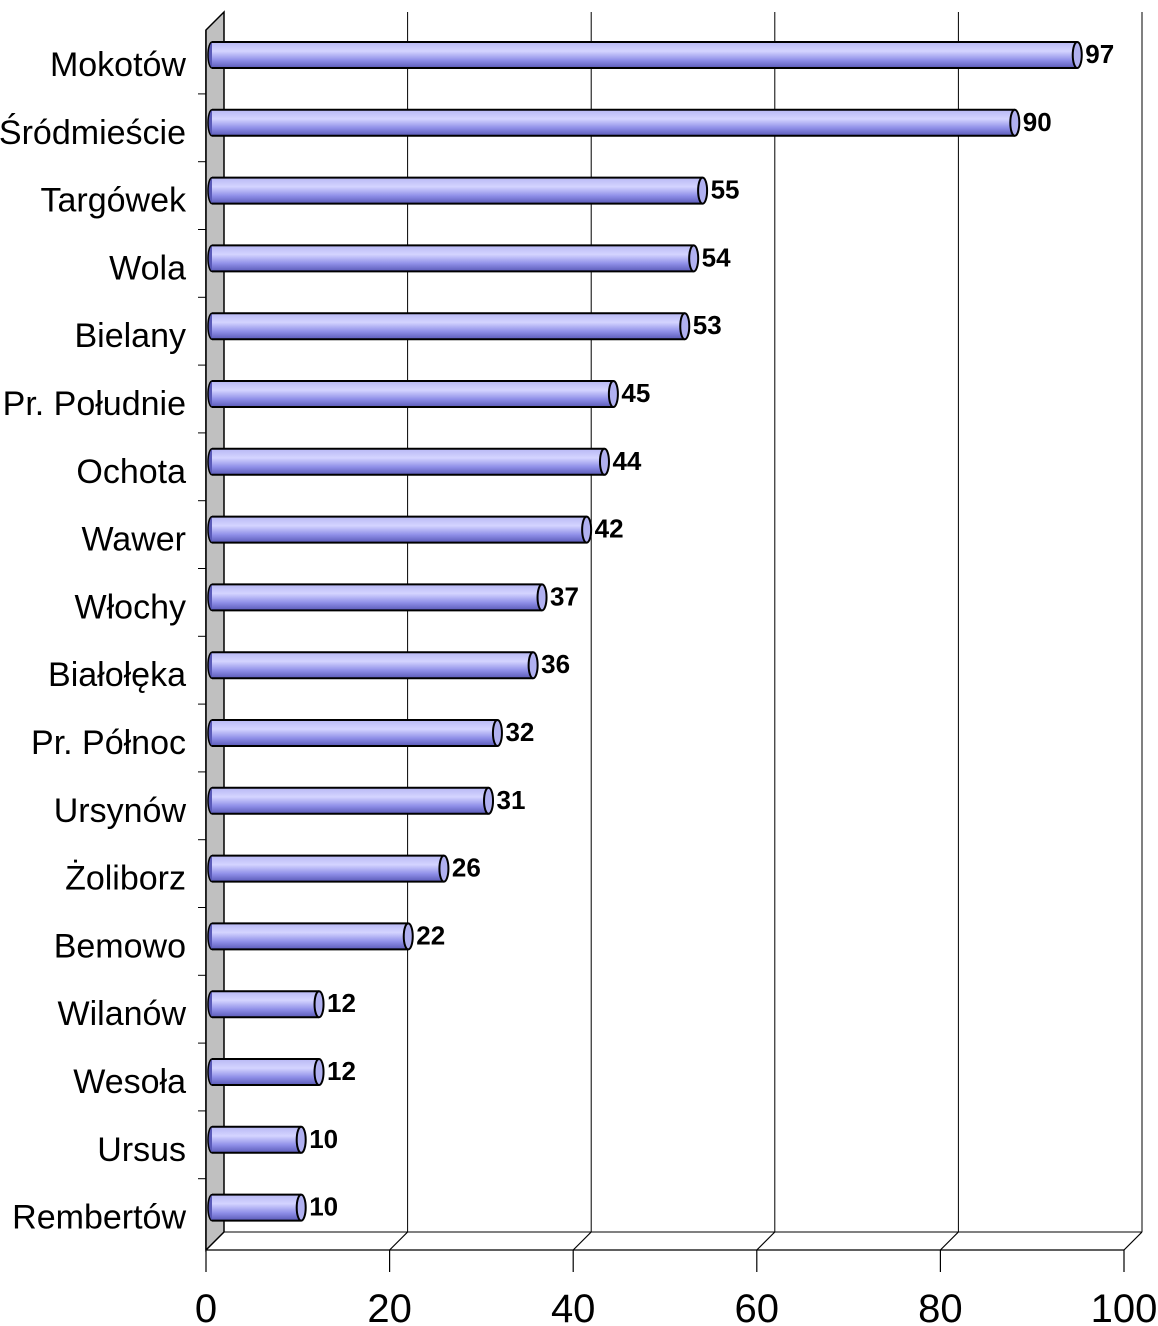 The image size is (1158, 1326). Describe the element at coordinates (707, 325) in the screenshot. I see `data-label: 53` at that location.